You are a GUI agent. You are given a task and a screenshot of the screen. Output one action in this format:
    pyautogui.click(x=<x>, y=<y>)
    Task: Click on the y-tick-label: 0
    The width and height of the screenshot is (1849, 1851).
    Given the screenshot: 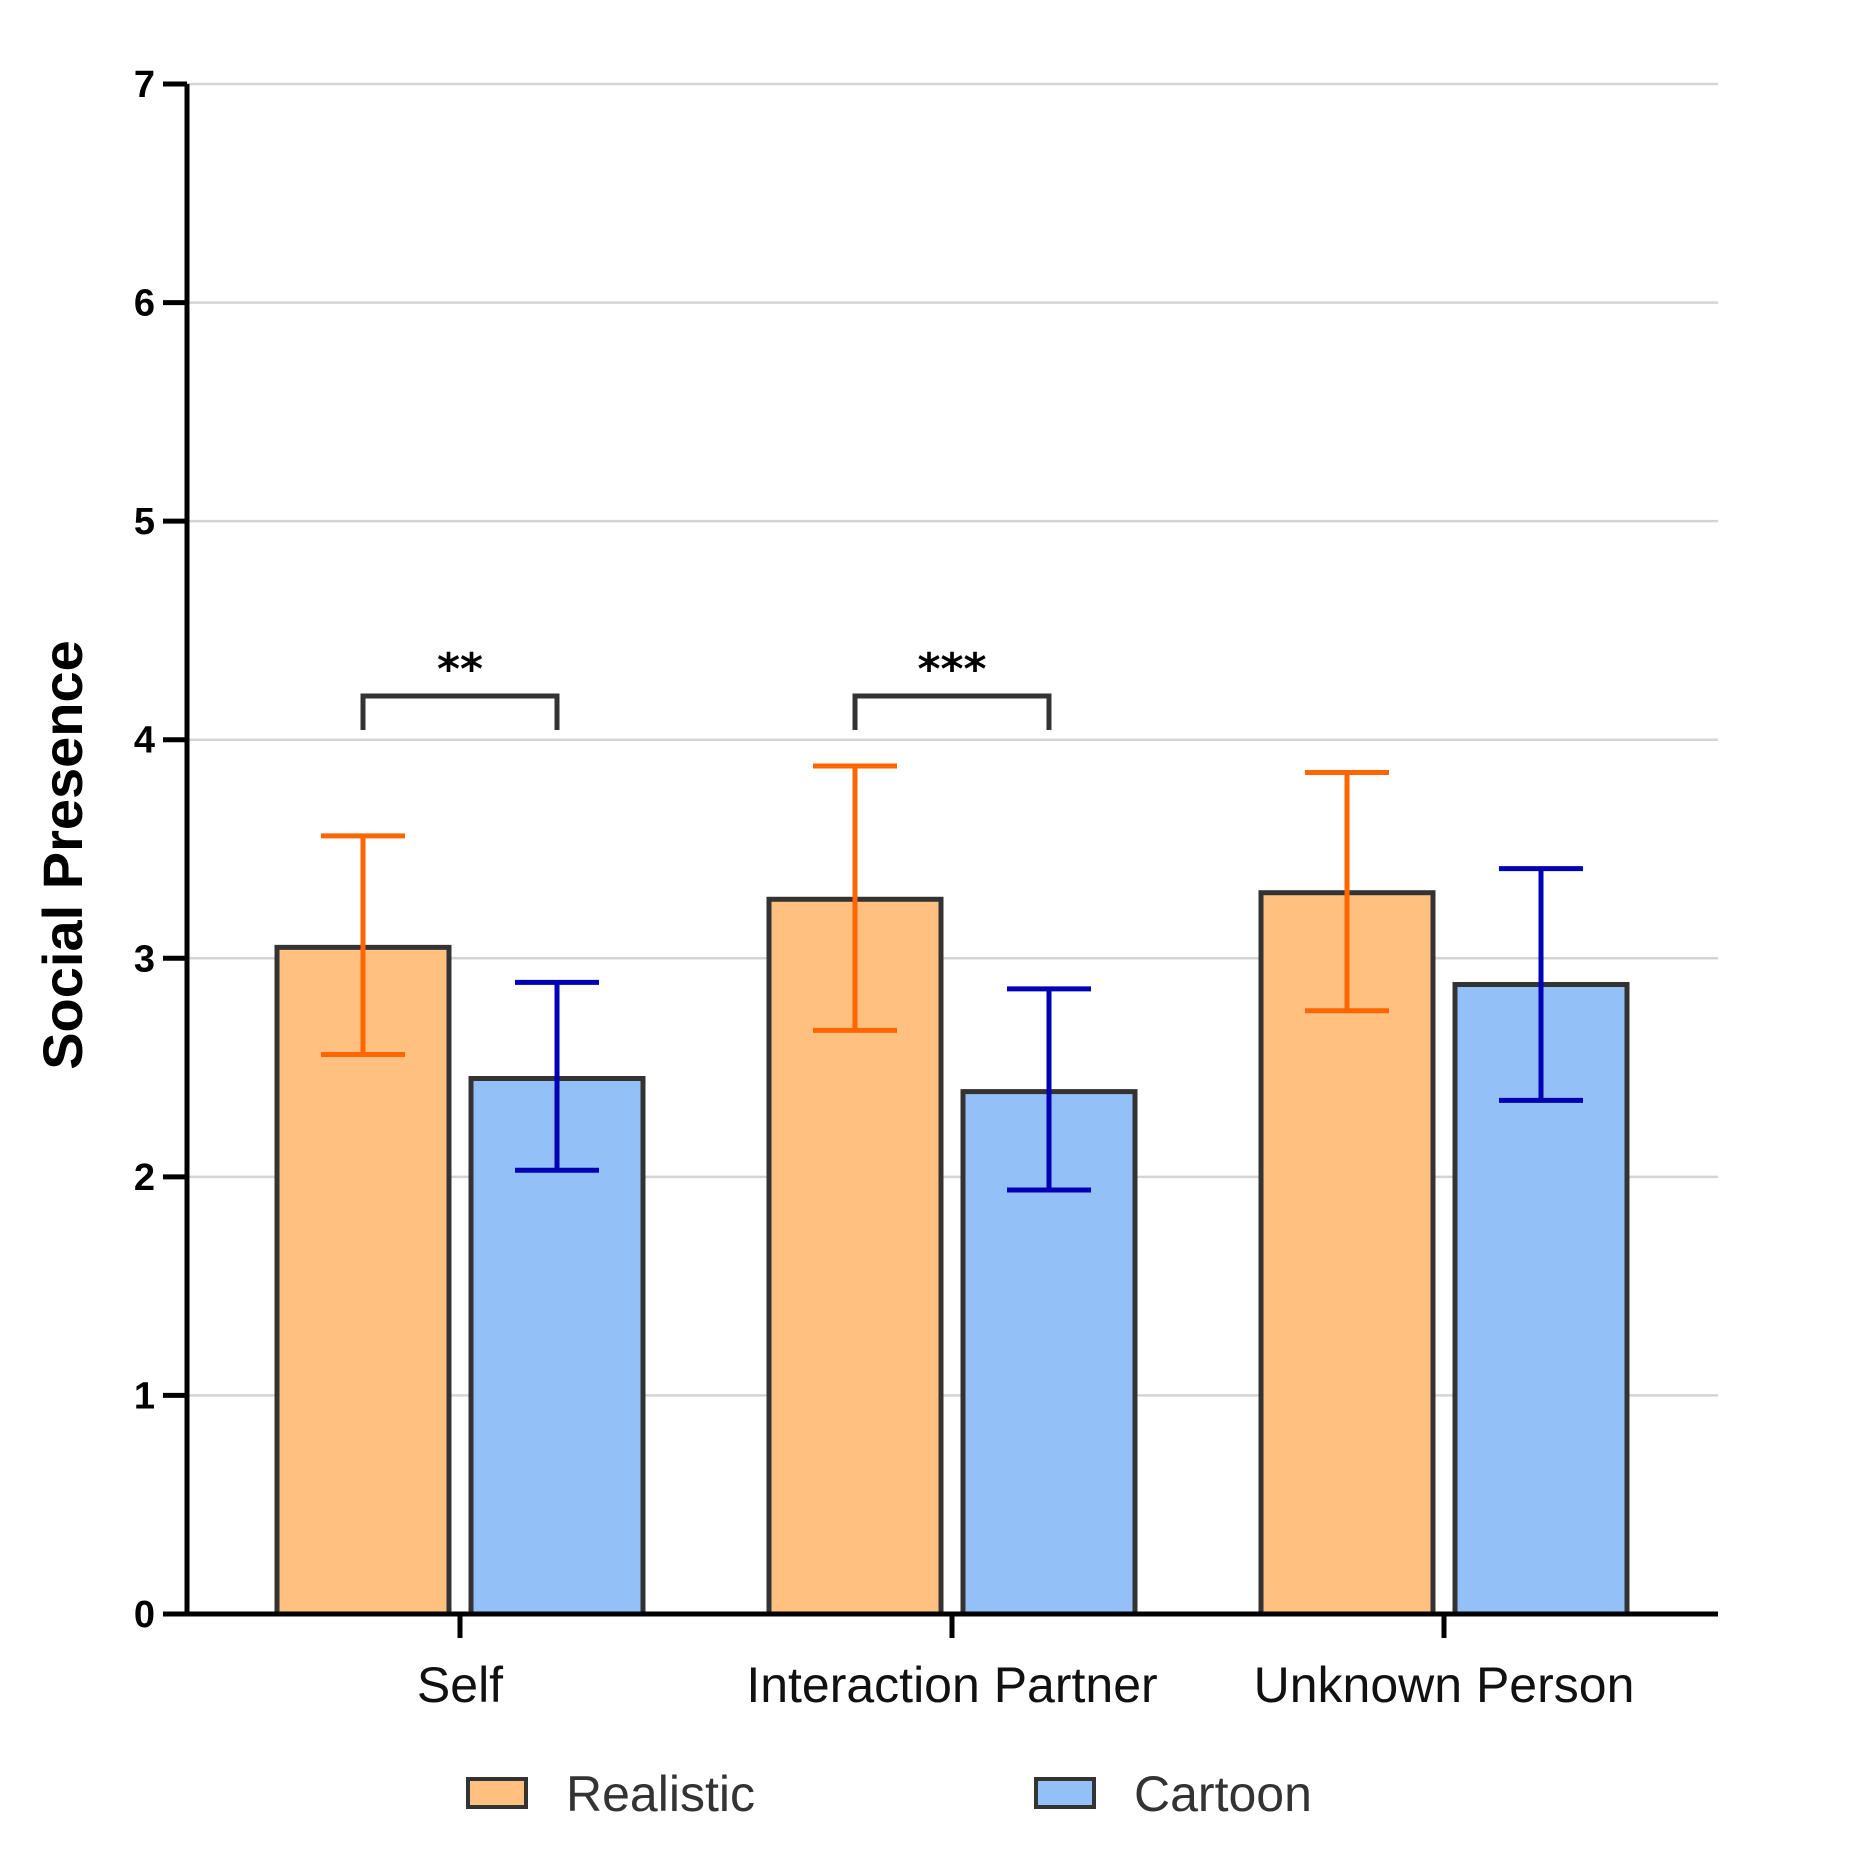 What is the action you would take?
    pyautogui.click(x=144, y=1615)
    